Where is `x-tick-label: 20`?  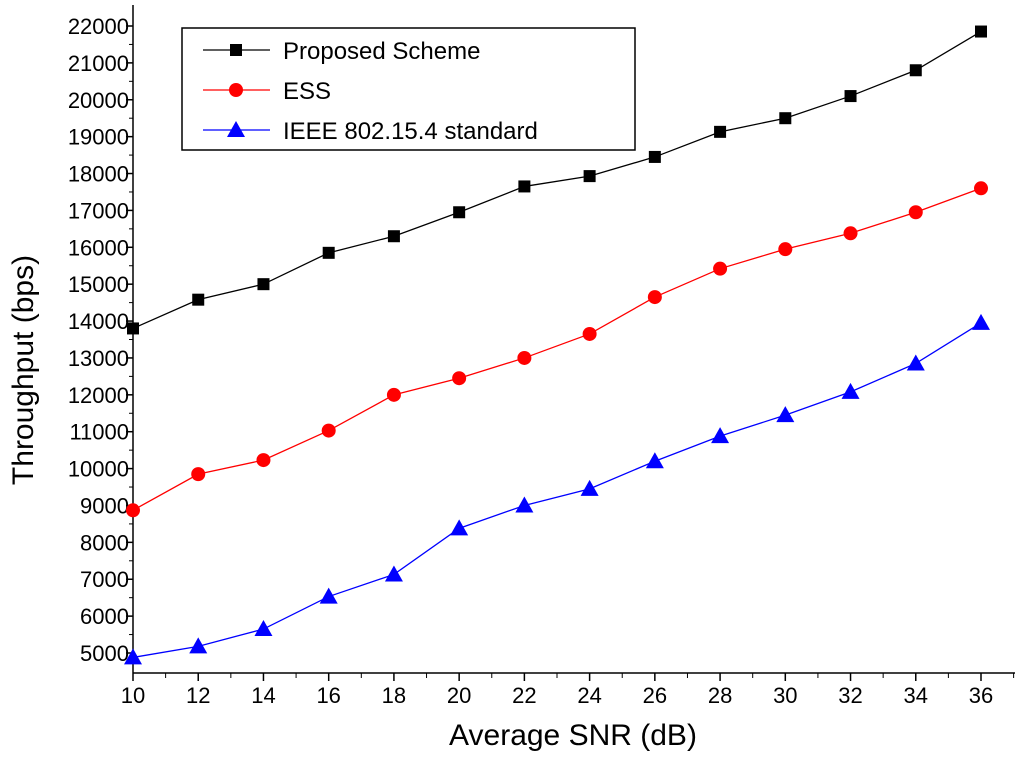 x-tick-label: 20 is located at coordinates (459, 695).